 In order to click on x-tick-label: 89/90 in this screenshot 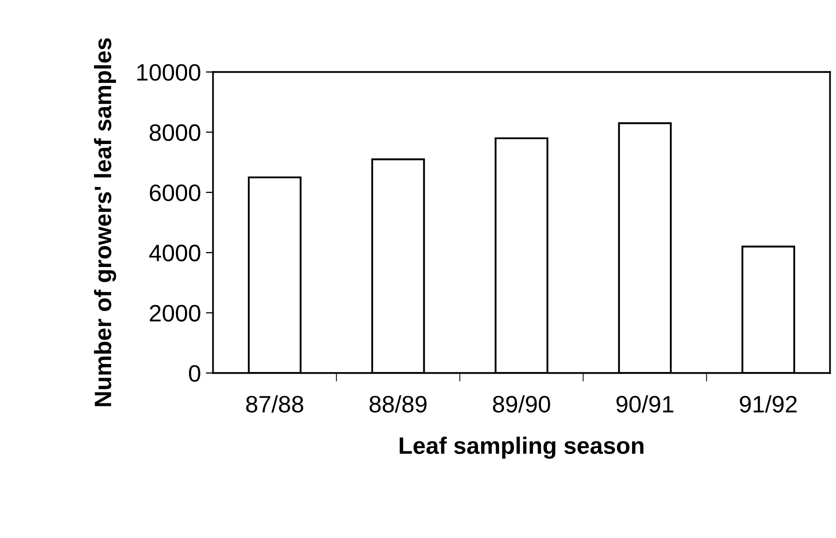, I will do `click(521, 404)`.